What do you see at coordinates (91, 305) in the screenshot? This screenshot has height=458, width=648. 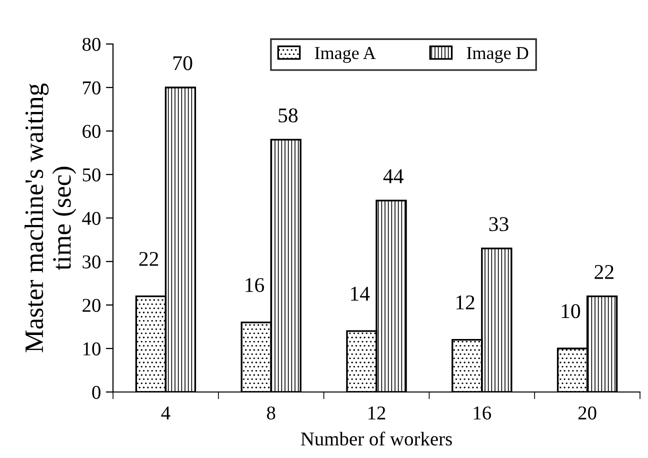 I see `y-tick-label: 20` at bounding box center [91, 305].